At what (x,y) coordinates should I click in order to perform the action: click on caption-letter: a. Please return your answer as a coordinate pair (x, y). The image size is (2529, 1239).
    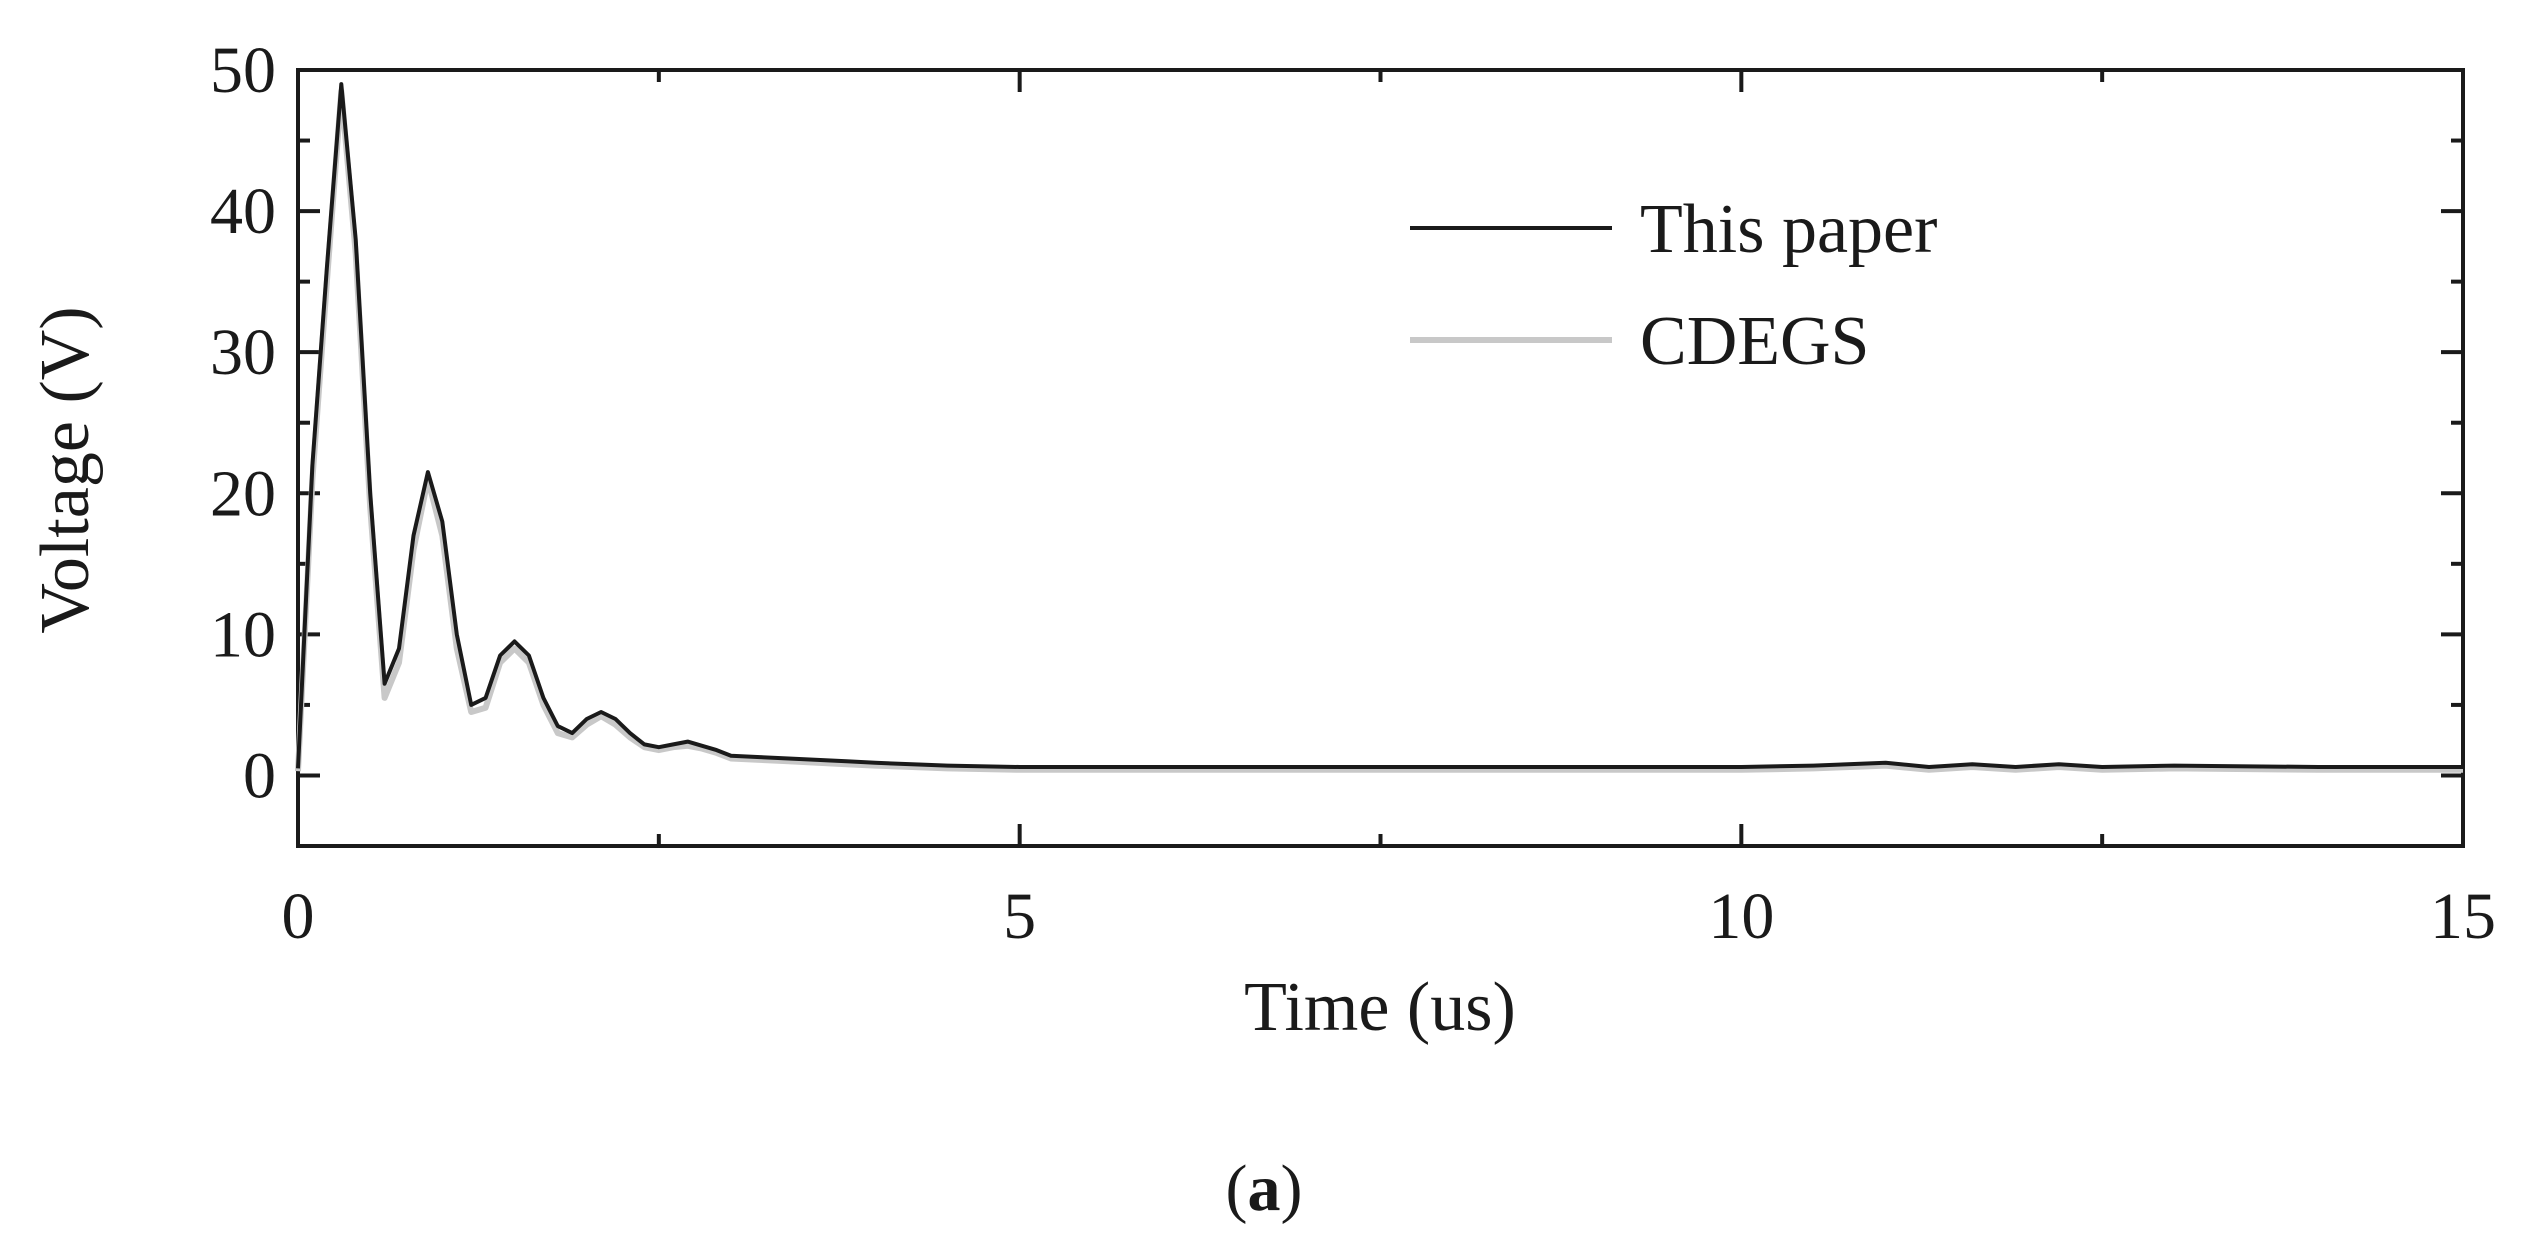
    Looking at the image, I should click on (1264, 1188).